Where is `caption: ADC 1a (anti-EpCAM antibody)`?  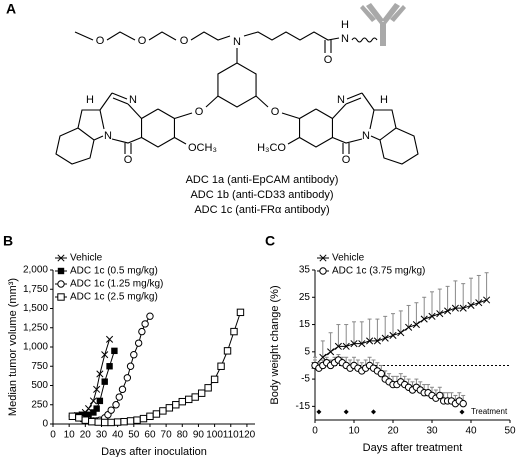
caption: ADC 1a (anti-EpCAM antibody) is located at coordinates (262, 180).